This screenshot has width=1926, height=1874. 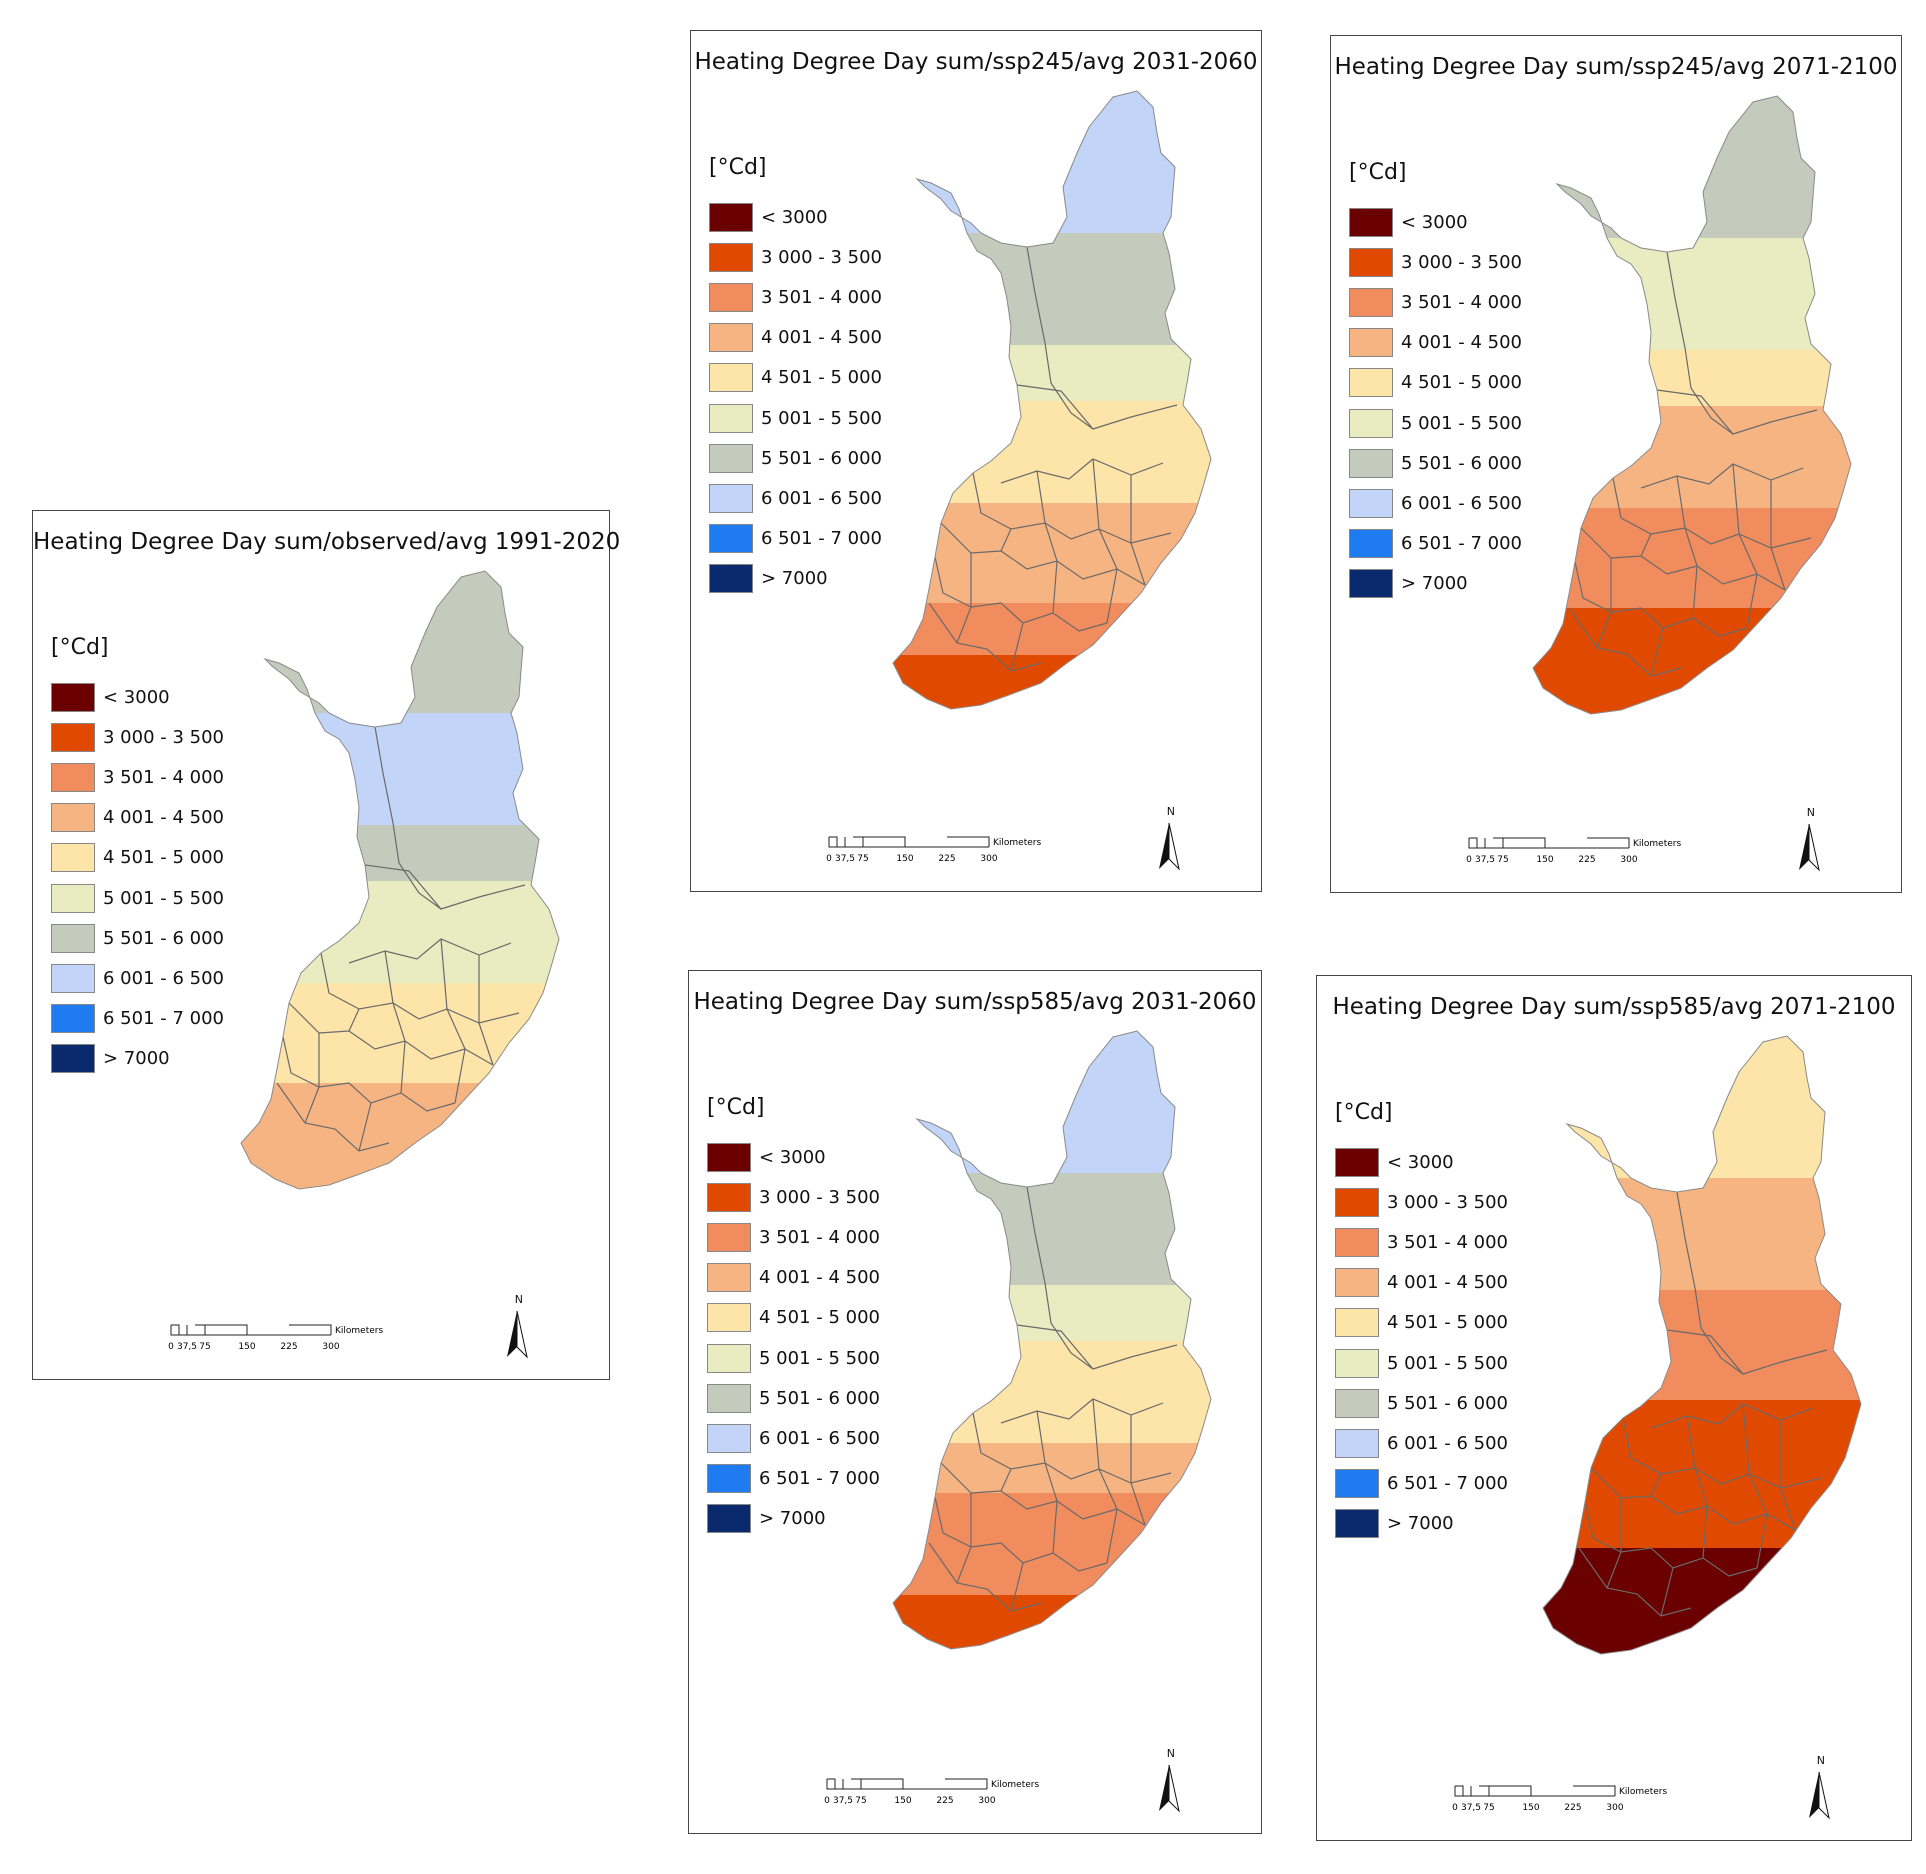 I want to click on legend-item: 6 501 - 7 000, so click(x=137, y=1019).